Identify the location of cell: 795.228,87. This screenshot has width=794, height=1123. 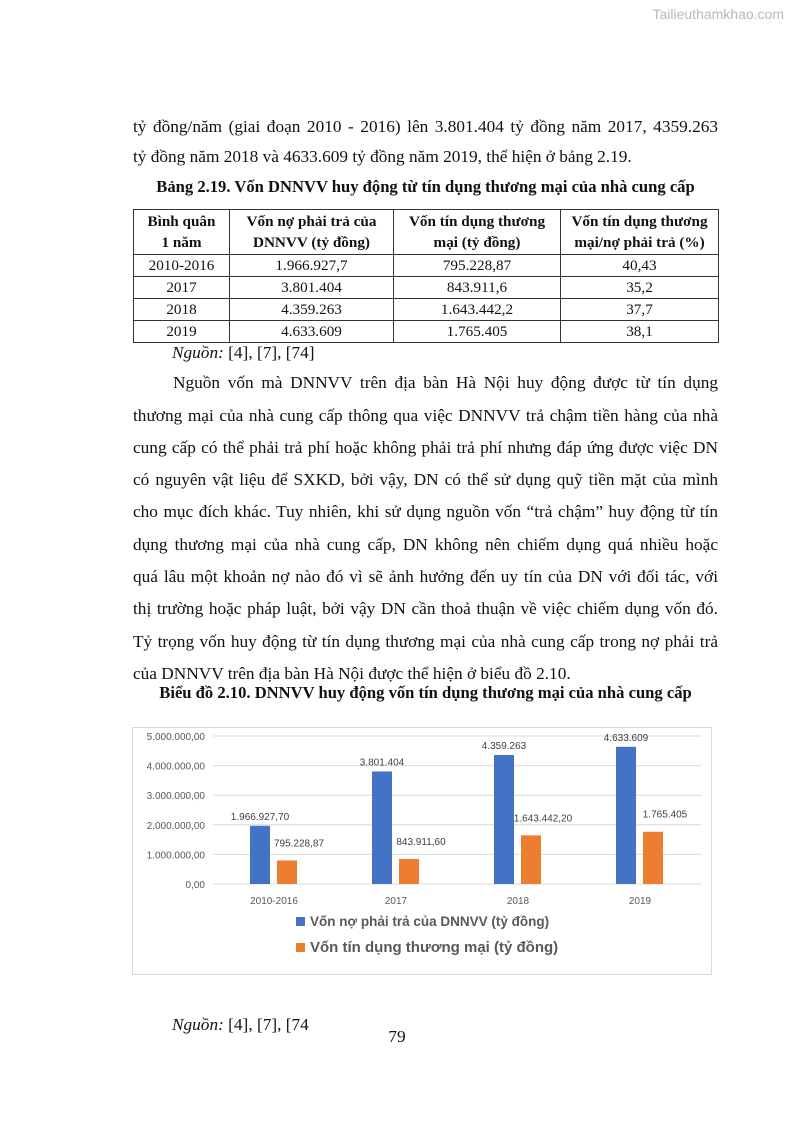
(477, 265).